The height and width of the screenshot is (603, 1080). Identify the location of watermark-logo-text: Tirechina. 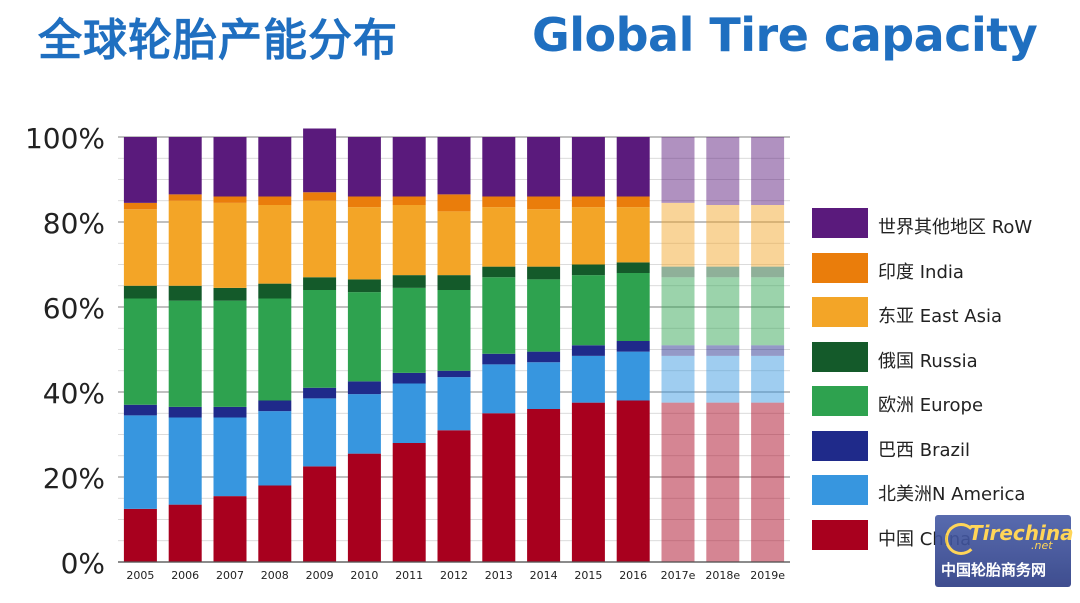
(1021, 533).